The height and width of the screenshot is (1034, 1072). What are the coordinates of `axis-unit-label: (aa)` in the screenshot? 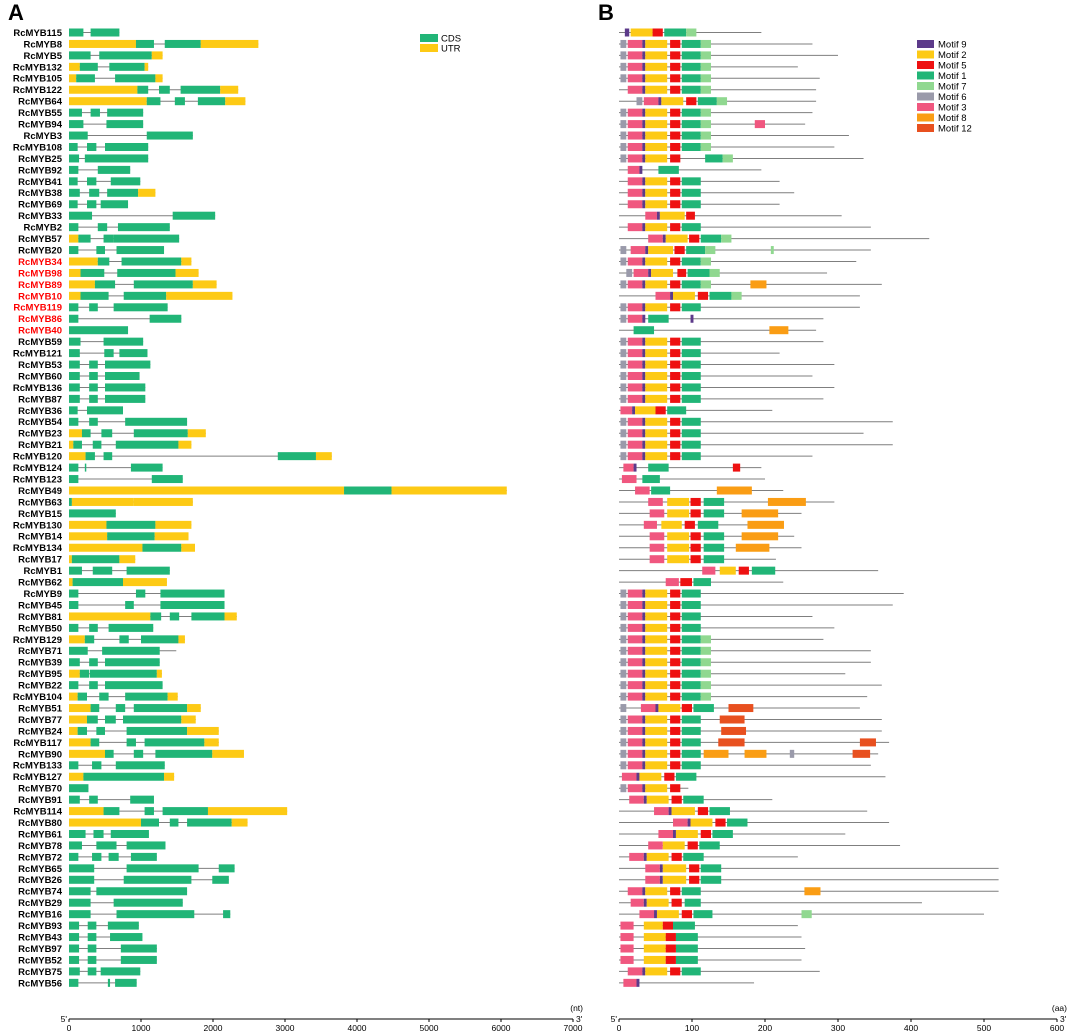 It's located at (1059, 1008).